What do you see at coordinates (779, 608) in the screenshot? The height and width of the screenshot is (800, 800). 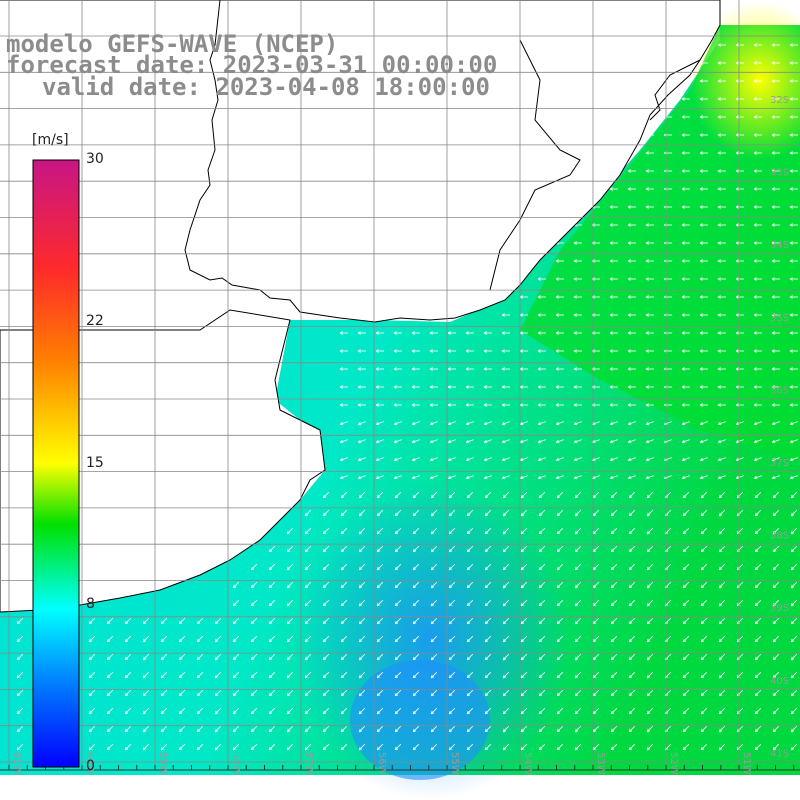 I see `latitude-label: 39S` at bounding box center [779, 608].